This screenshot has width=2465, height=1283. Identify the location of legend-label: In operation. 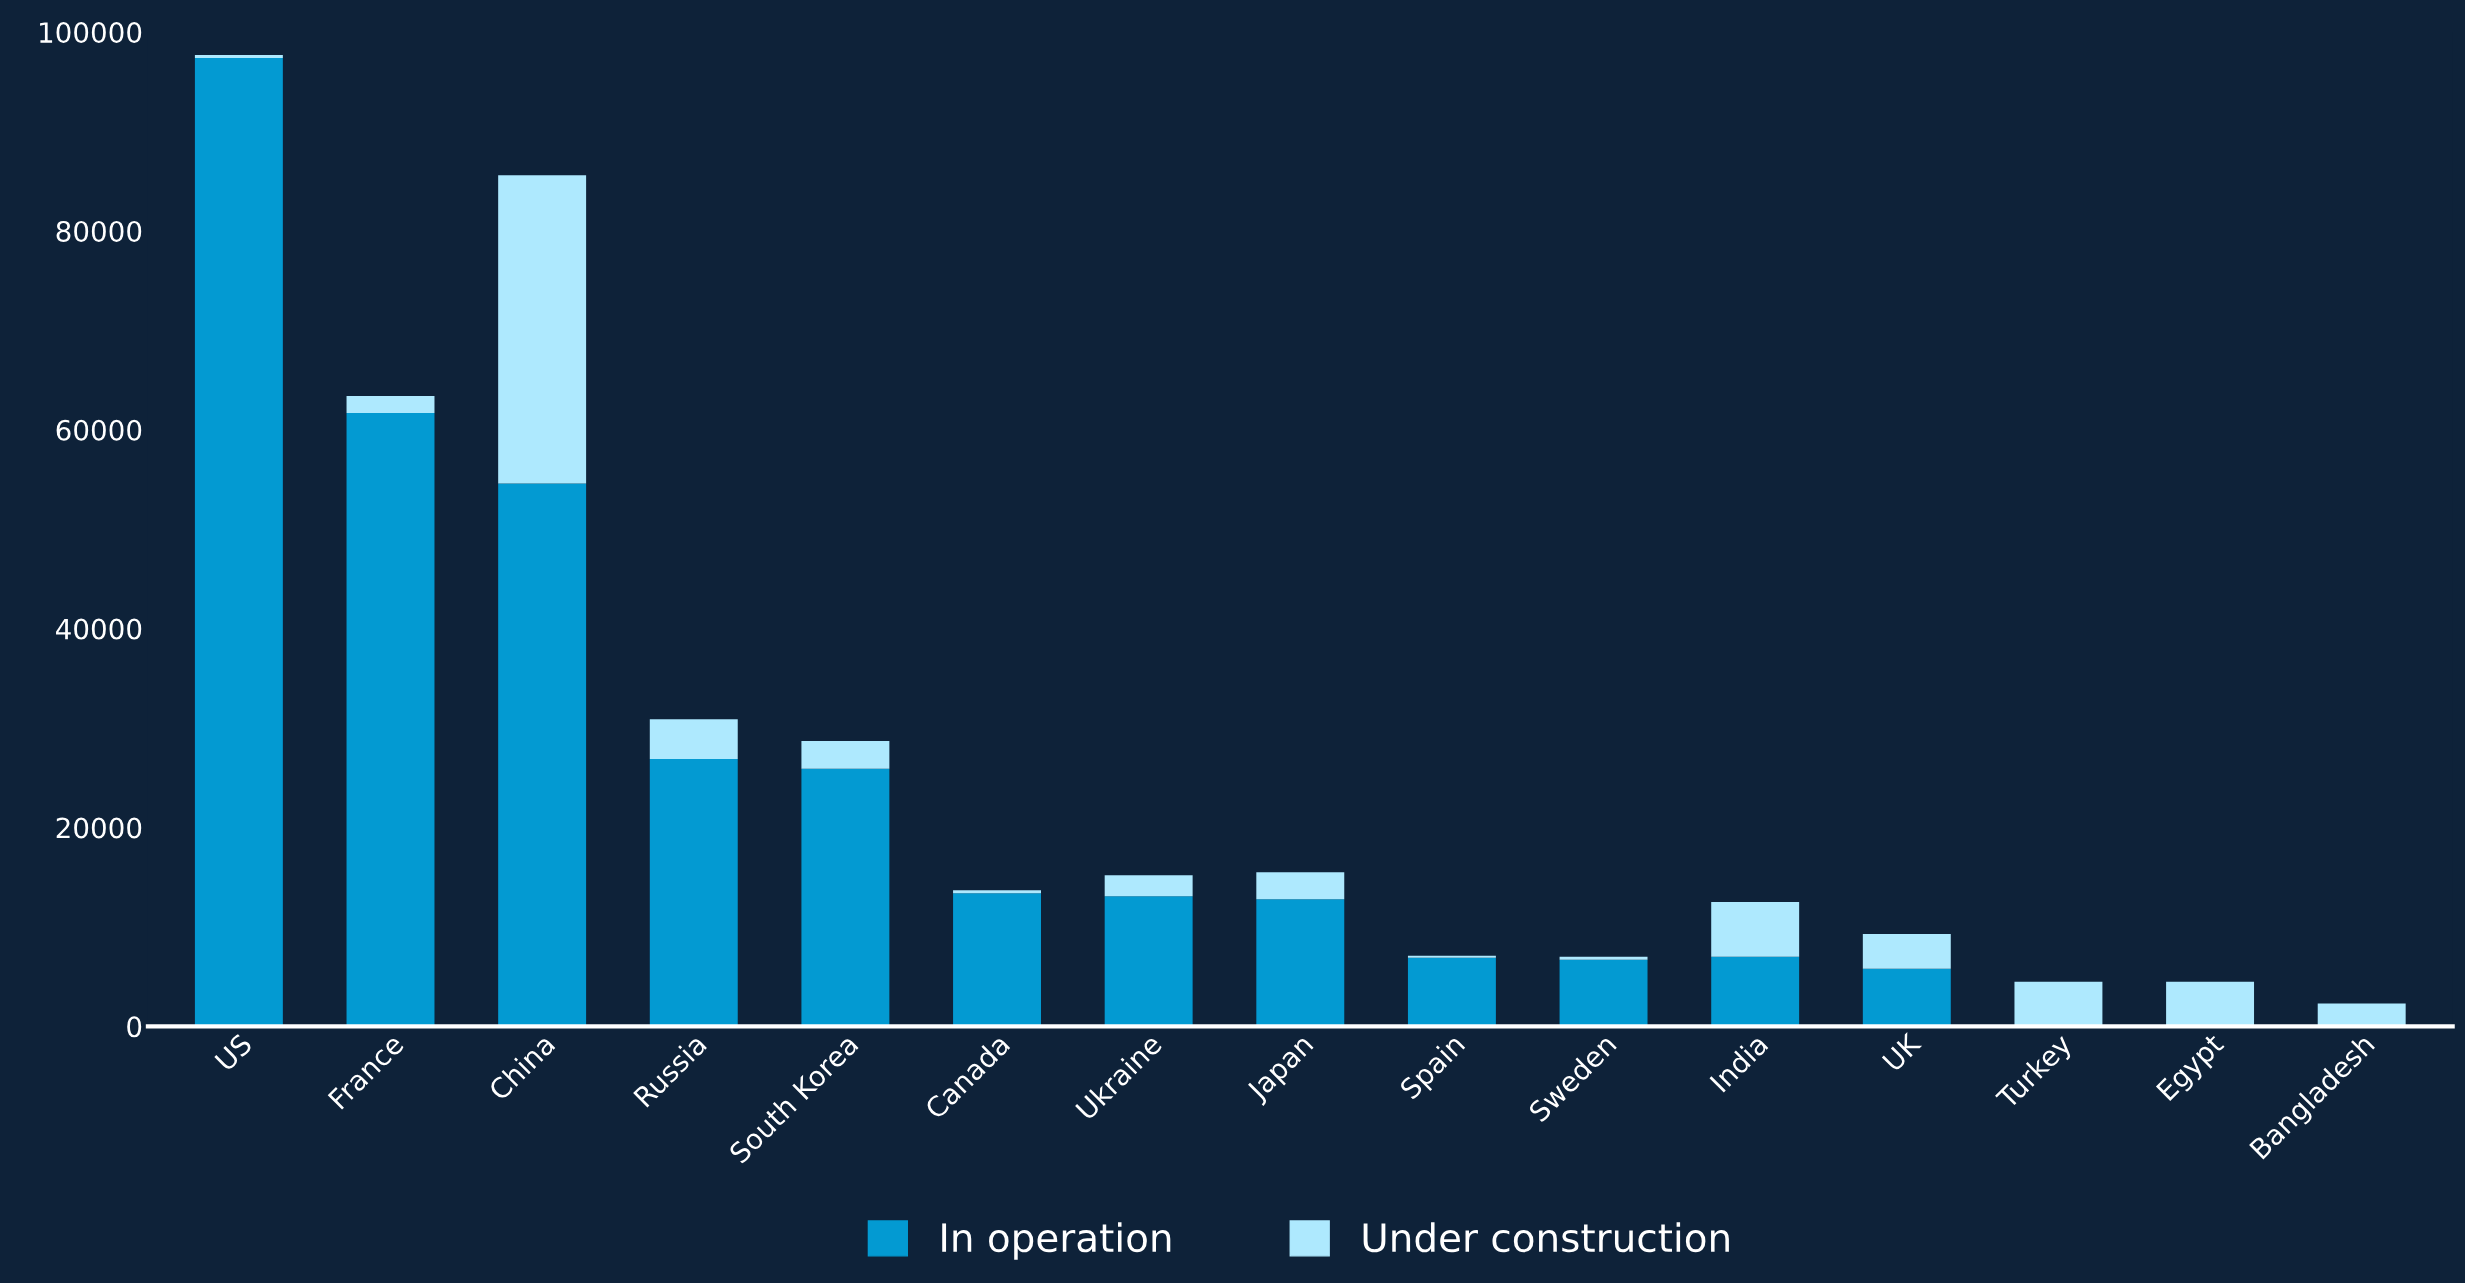
(1056, 1241).